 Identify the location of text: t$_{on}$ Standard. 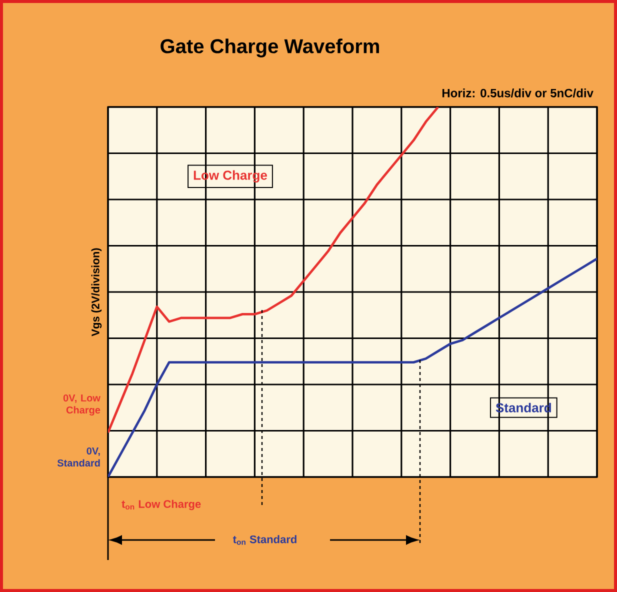
(264, 540).